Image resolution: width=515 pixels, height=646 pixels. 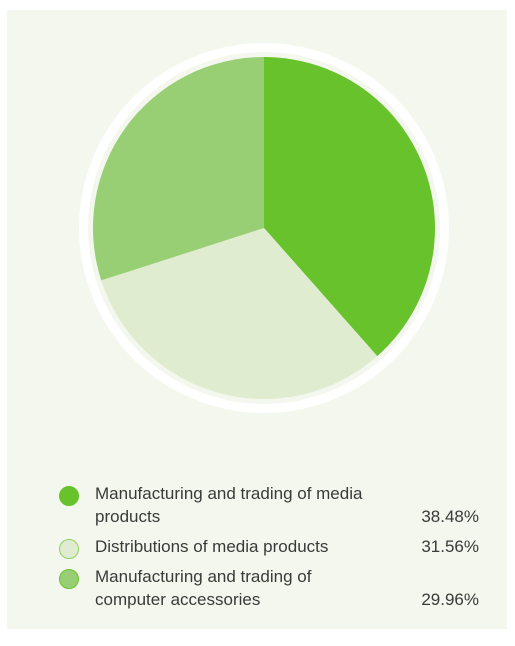 What do you see at coordinates (178, 169) in the screenshot?
I see `pie-slice-computer-accessories` at bounding box center [178, 169].